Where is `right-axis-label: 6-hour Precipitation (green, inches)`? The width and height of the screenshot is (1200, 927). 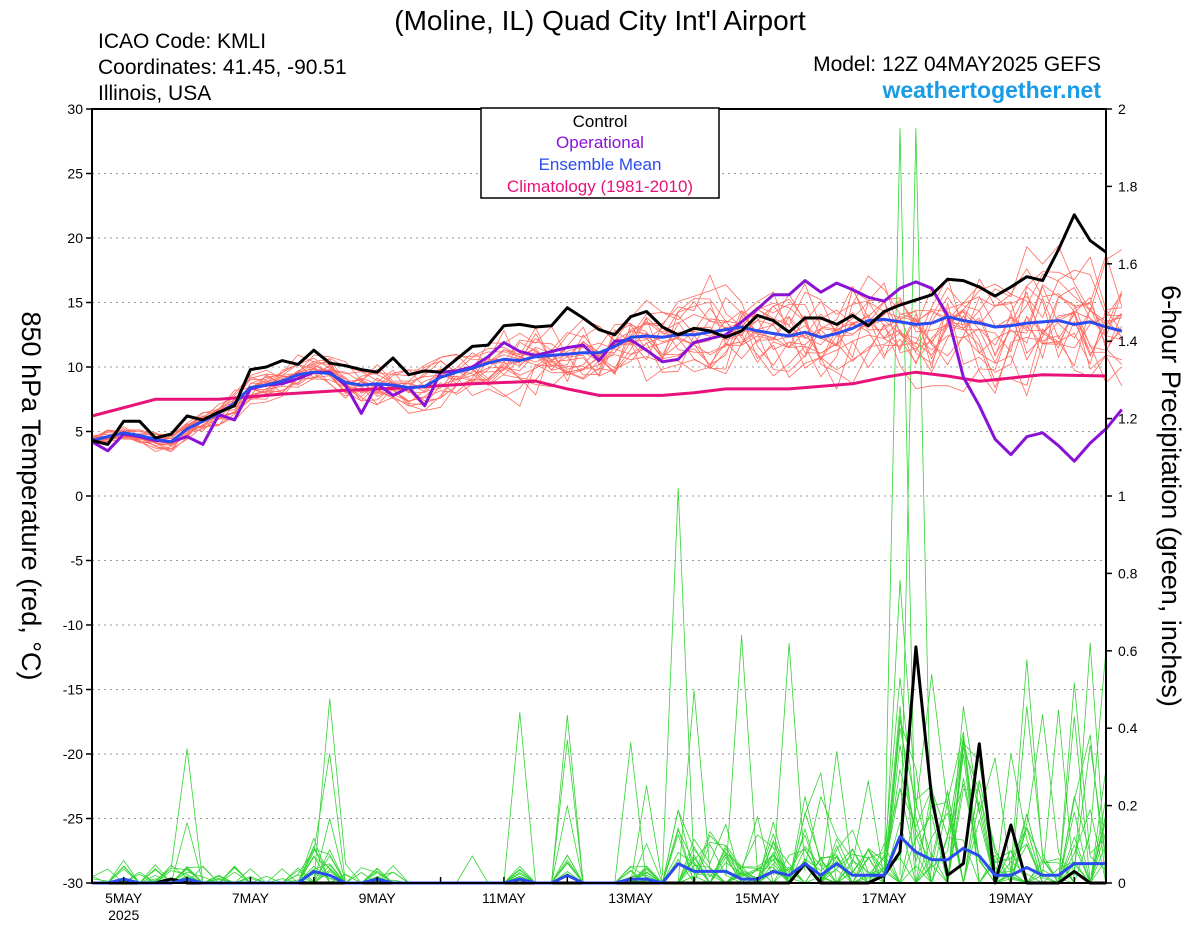 right-axis-label: 6-hour Precipitation (green, inches) is located at coordinates (1171, 496).